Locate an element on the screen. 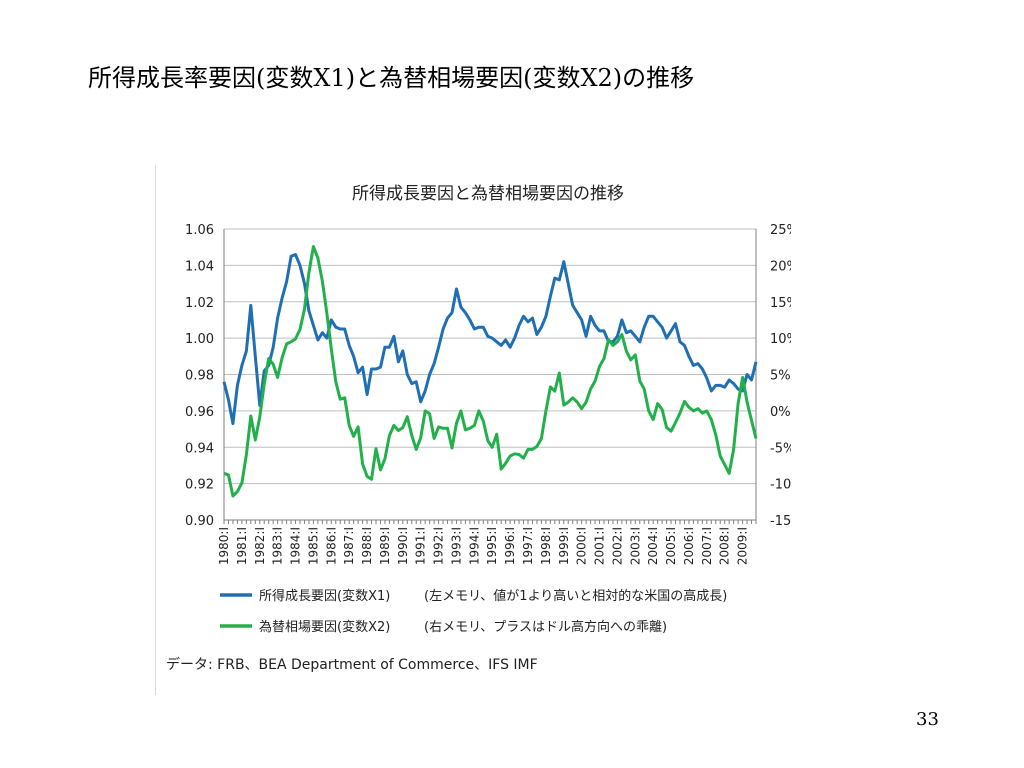 This screenshot has height=768, width=1024. x-tick-label: 1991:I is located at coordinates (421, 546).